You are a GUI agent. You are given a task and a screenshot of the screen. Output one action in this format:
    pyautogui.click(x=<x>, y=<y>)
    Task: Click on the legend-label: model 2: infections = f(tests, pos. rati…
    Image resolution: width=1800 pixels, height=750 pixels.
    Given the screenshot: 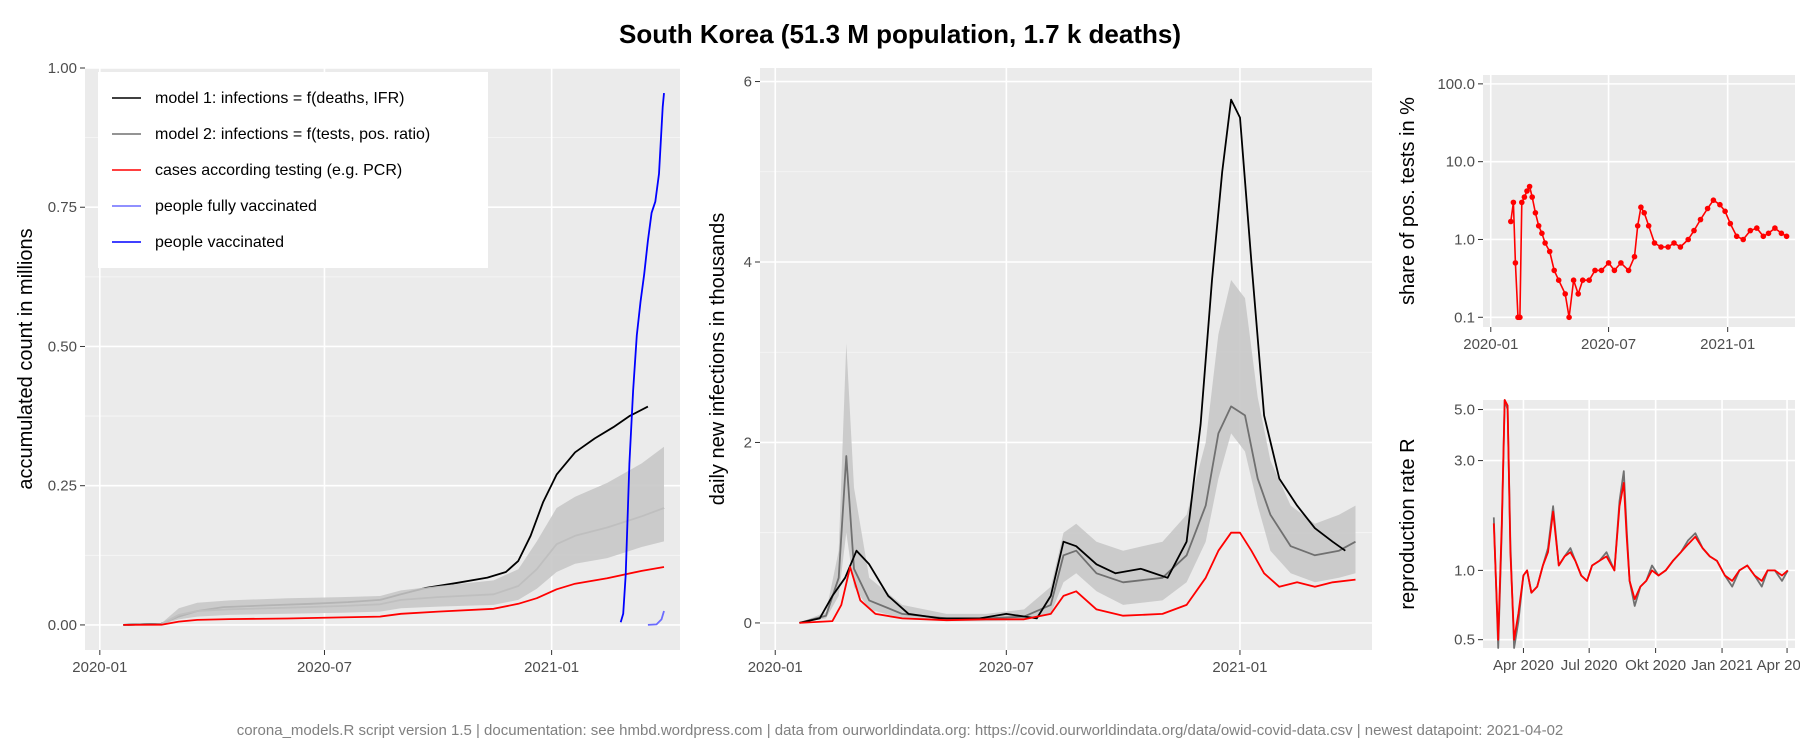 What is the action you would take?
    pyautogui.click(x=292, y=134)
    